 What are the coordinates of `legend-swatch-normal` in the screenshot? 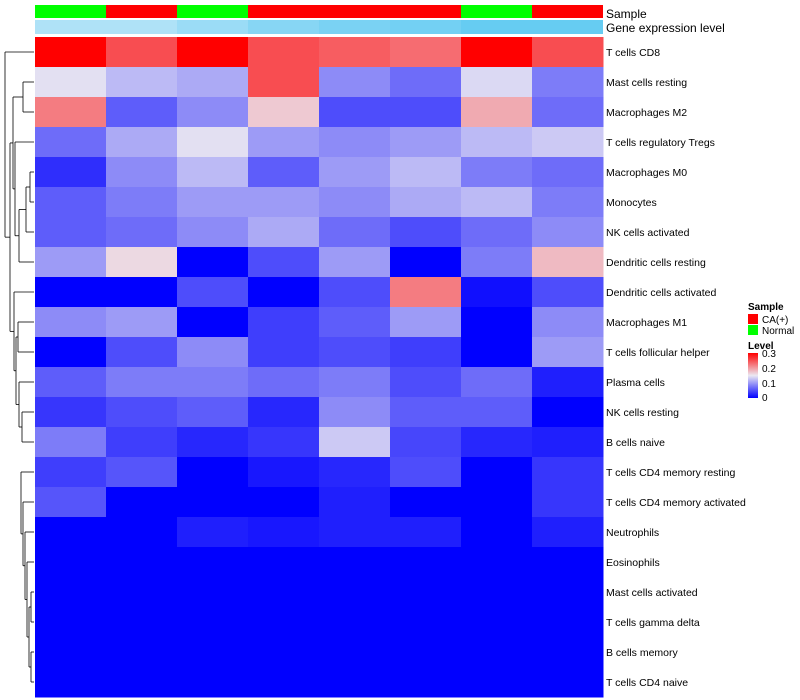 It's located at (753, 330).